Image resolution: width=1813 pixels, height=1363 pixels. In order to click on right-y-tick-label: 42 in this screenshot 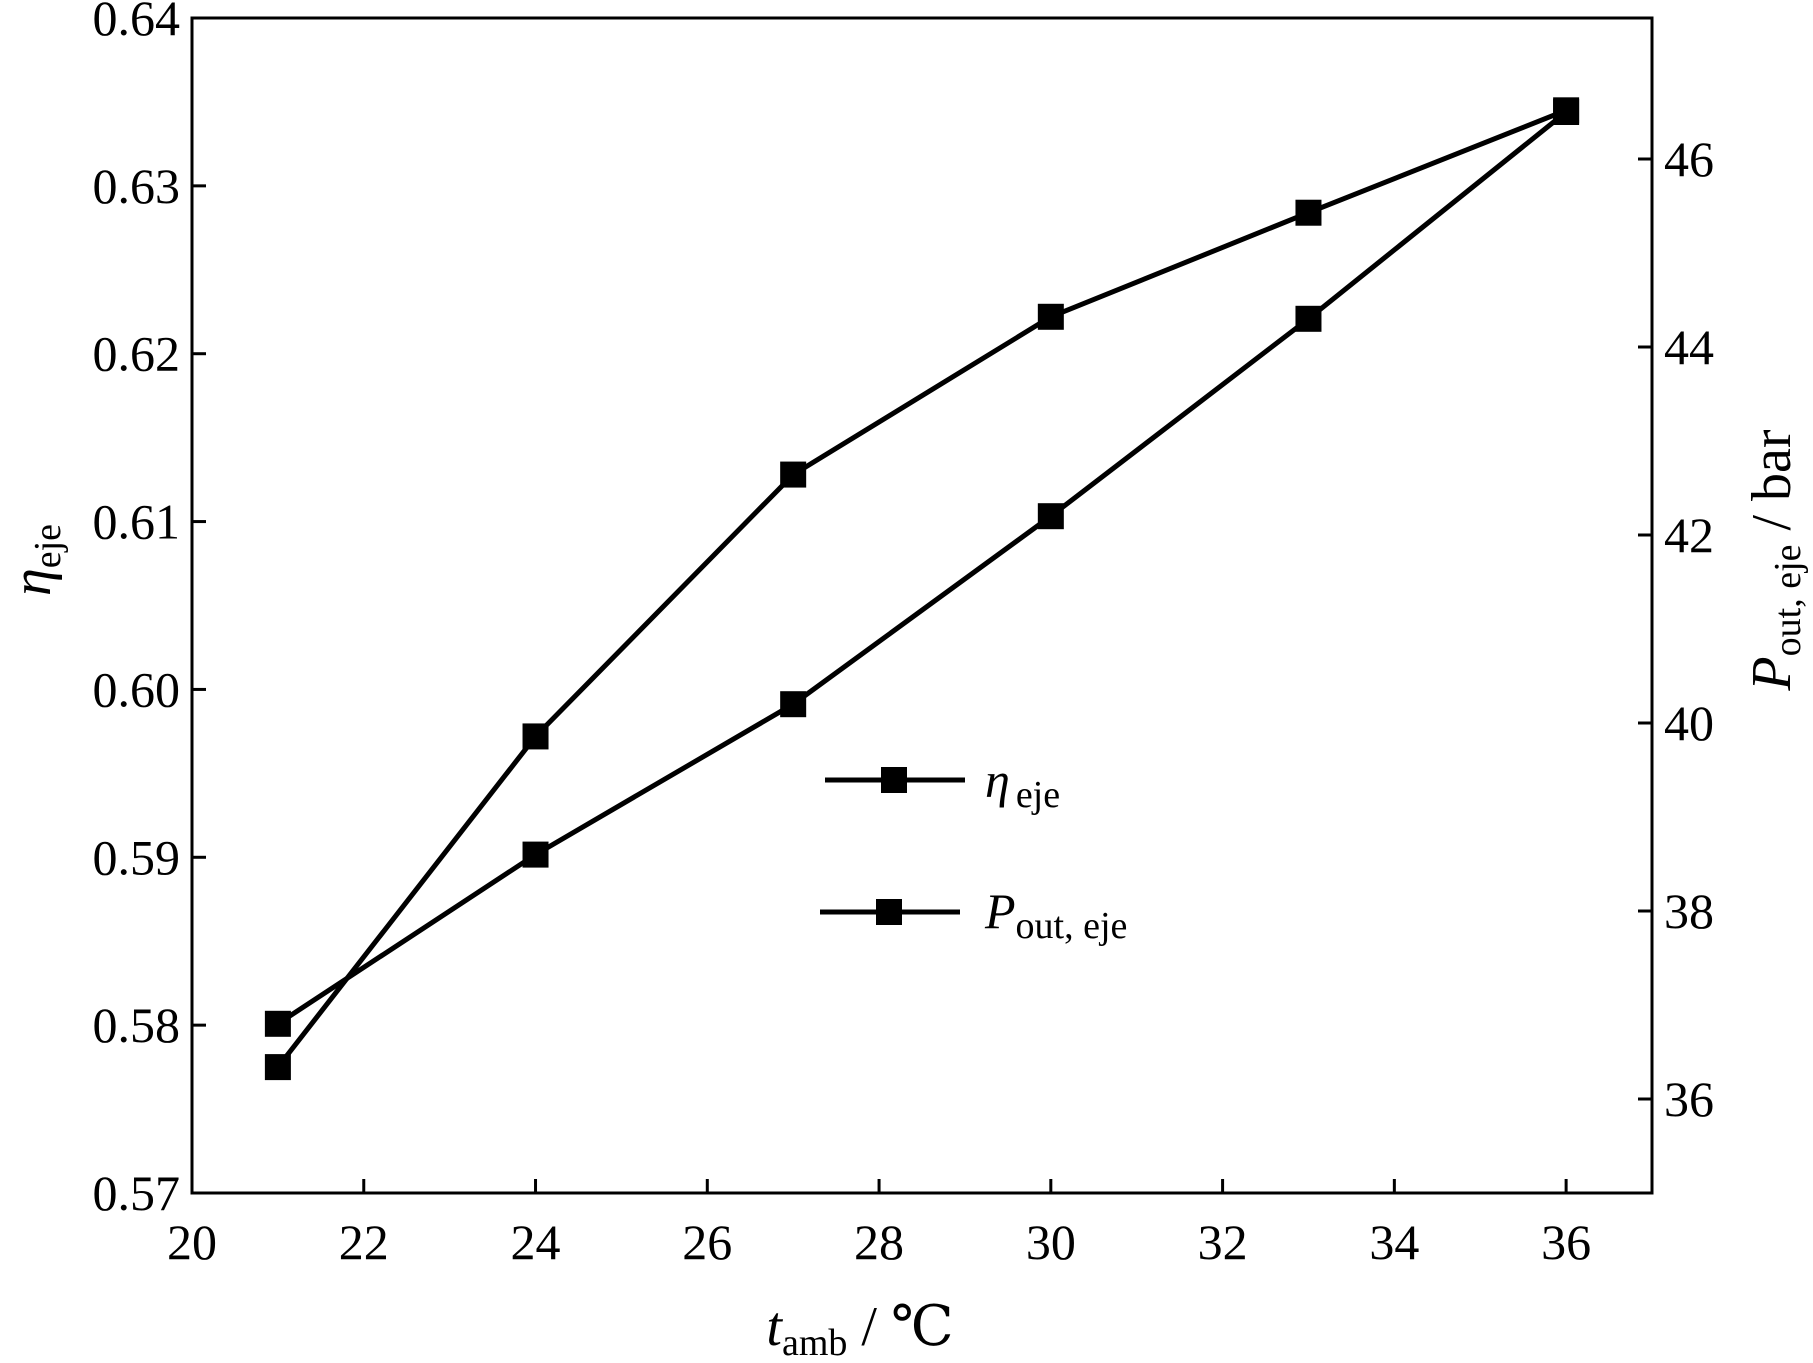, I will do `click(1689, 535)`.